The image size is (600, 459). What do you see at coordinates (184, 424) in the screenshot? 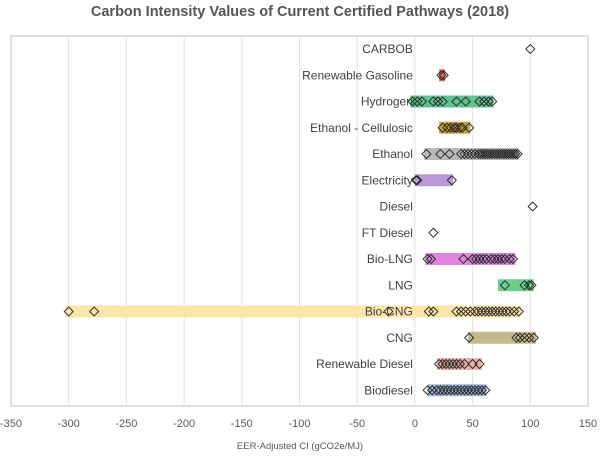
I see `x-tick-label: -200` at bounding box center [184, 424].